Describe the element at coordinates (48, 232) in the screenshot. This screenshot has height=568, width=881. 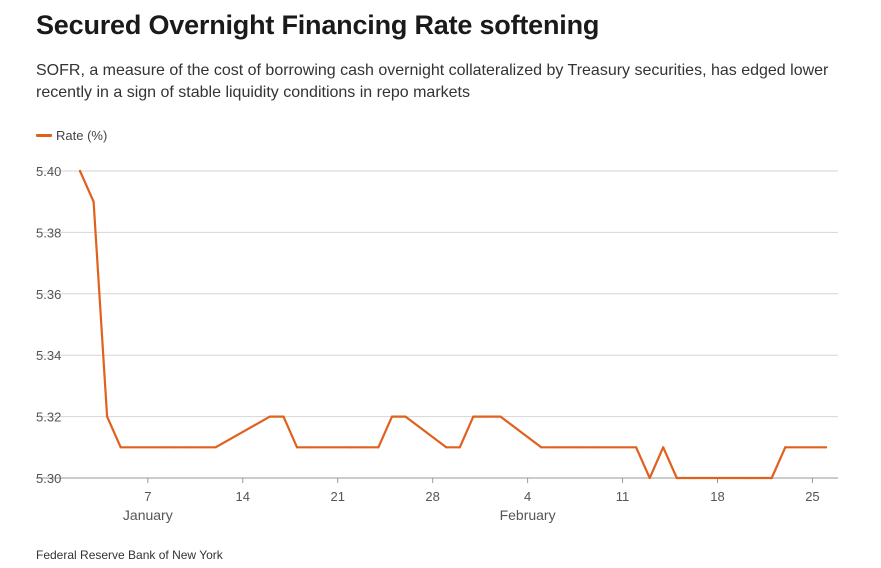
I see `y-tick-label: 5.38` at that location.